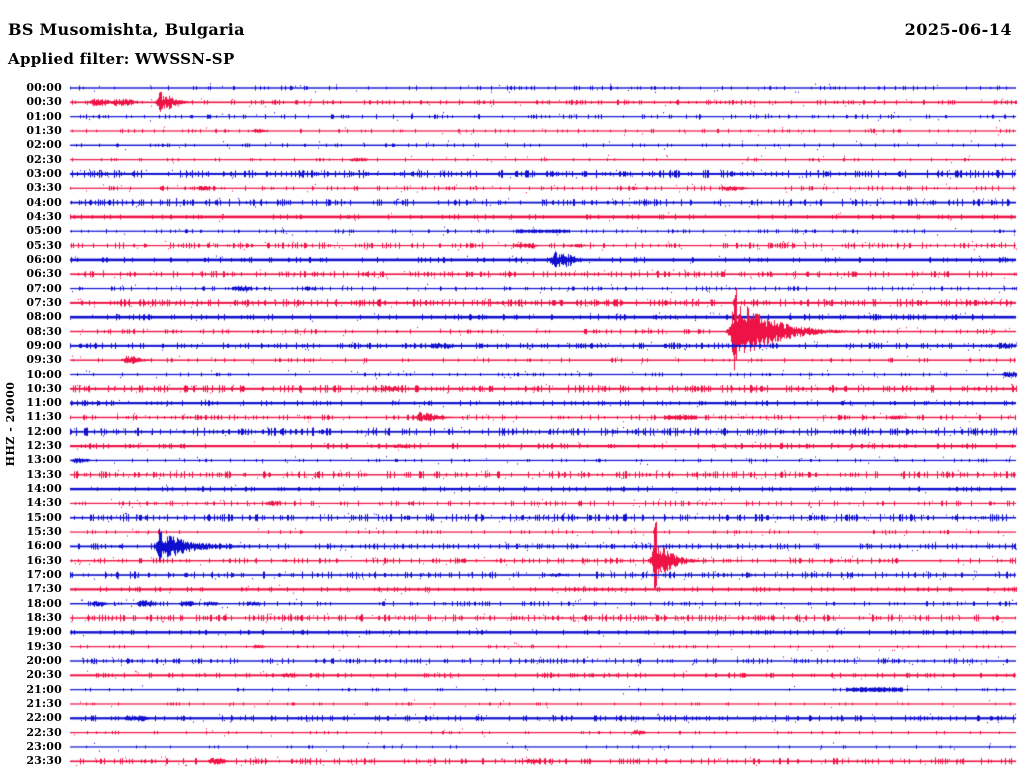  What do you see at coordinates (44, 618) in the screenshot?
I see `time-label: 18:30` at bounding box center [44, 618].